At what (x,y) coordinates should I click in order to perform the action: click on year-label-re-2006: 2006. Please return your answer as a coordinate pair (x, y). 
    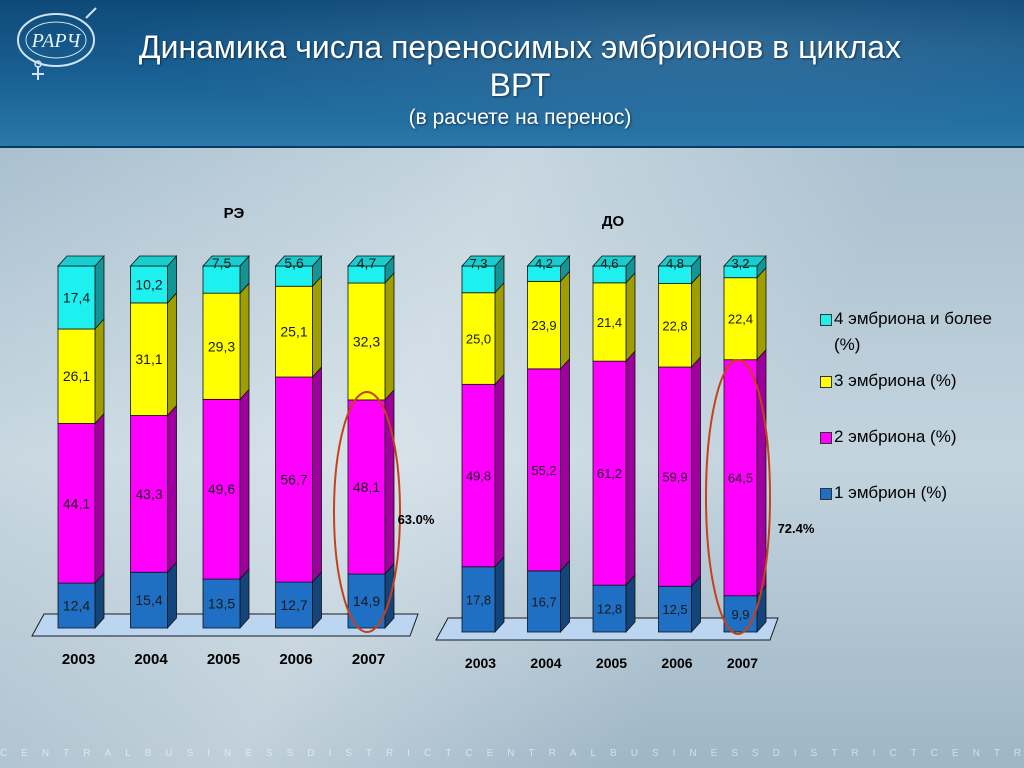
    Looking at the image, I should click on (295, 659).